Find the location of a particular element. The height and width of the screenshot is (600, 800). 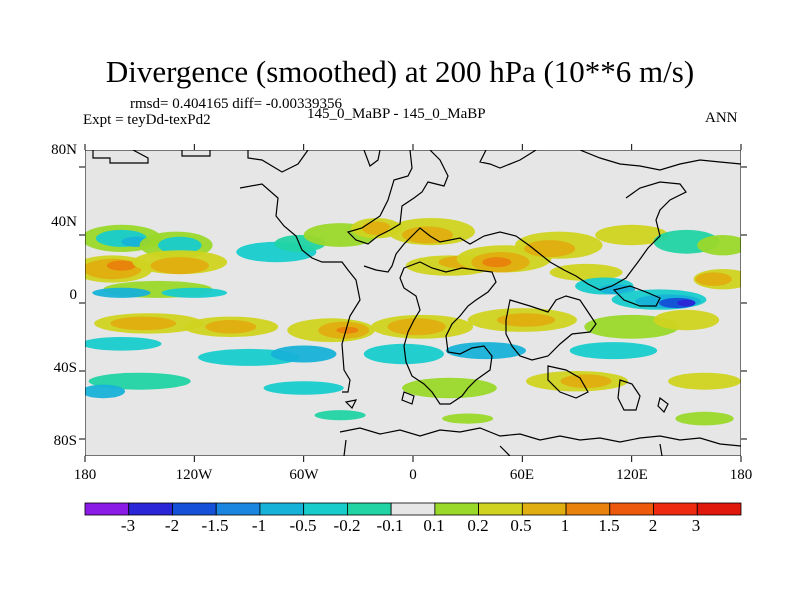

lat-label-40n: 40N is located at coordinates (64, 222).